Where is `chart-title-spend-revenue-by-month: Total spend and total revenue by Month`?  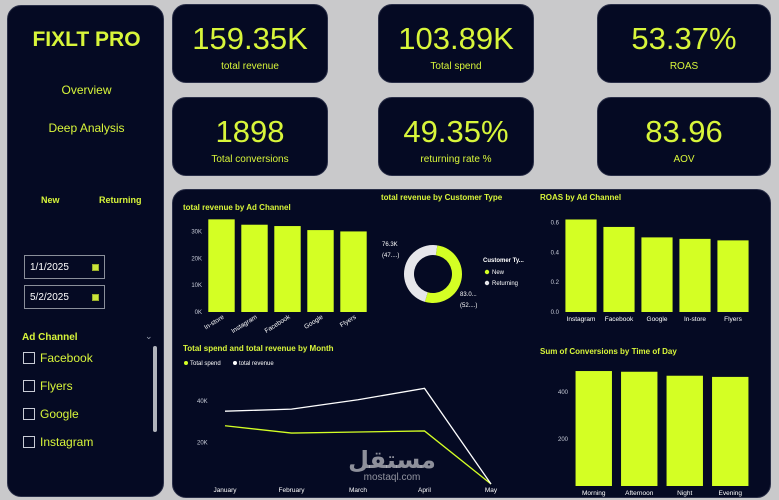 chart-title-spend-revenue-by-month: Total spend and total revenue by Month is located at coordinates (258, 348).